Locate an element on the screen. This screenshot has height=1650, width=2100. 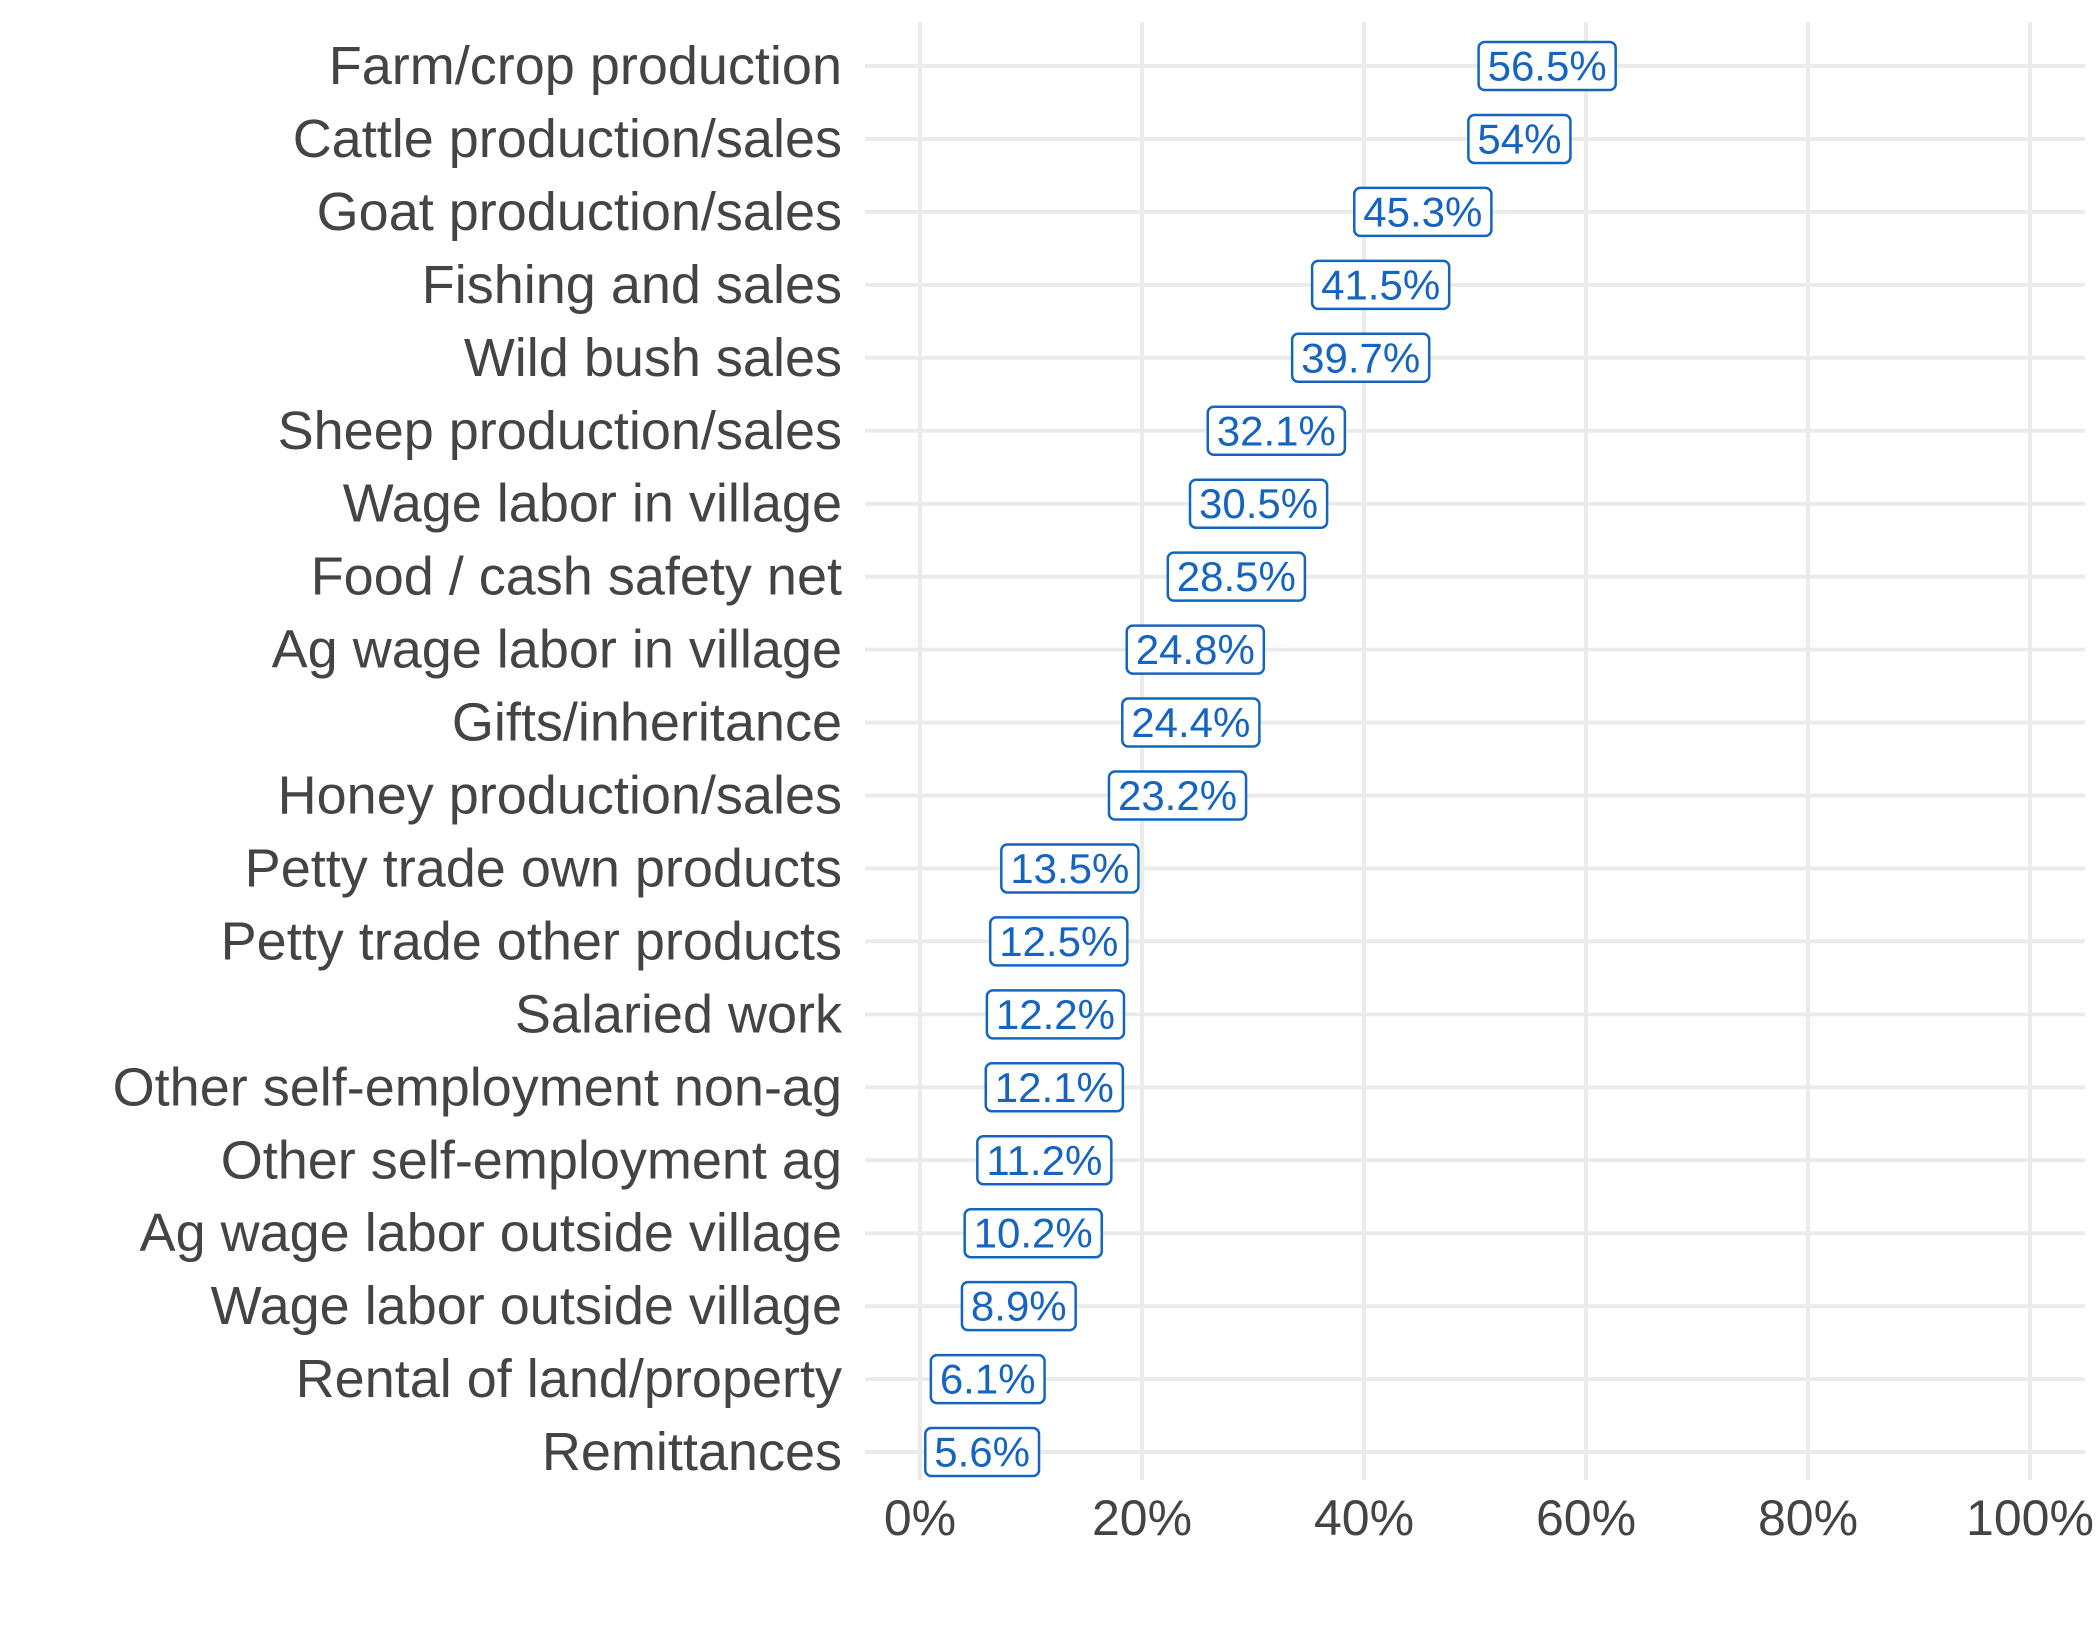
data-label-text: 30.5% is located at coordinates (1258, 503).